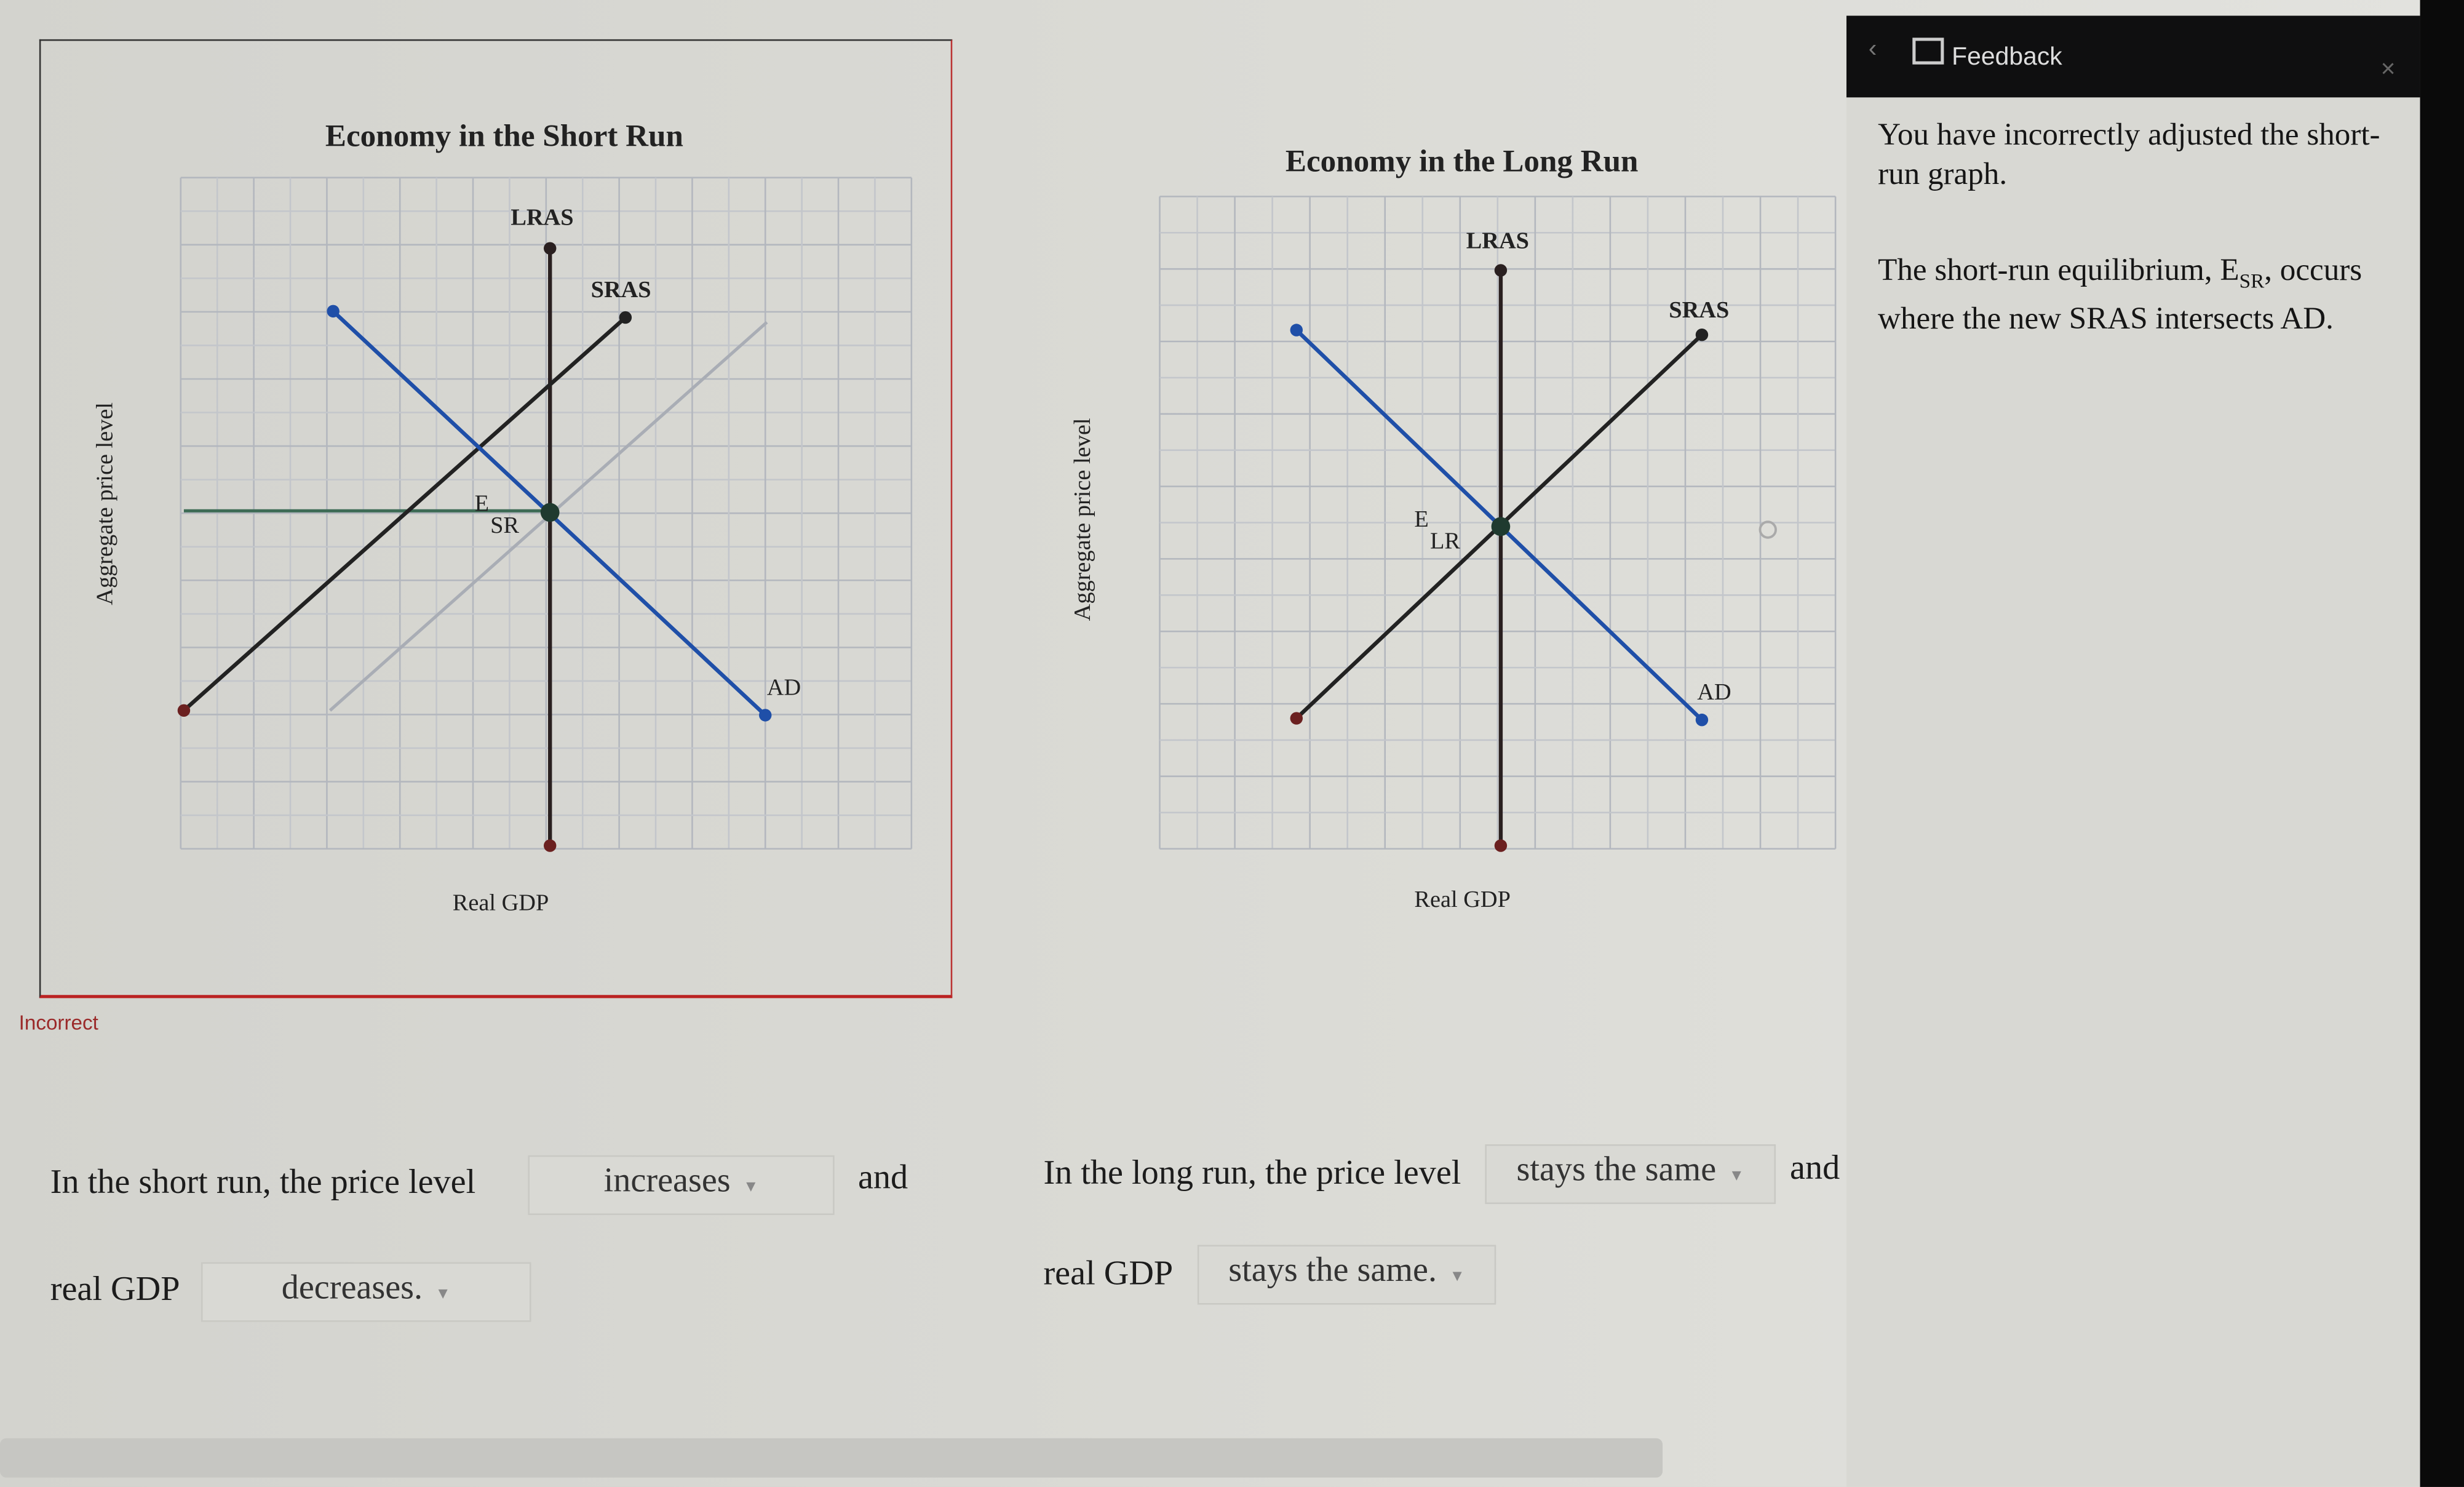 The image size is (2464, 1487). Describe the element at coordinates (263, 1181) in the screenshot. I see `sr-price-question: In the short run, the price level` at that location.